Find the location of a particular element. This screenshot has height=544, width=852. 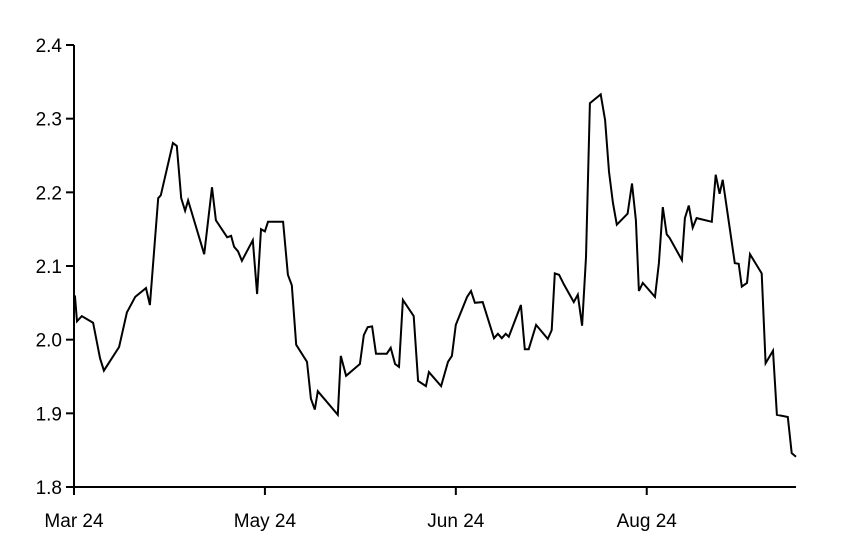

y-tick-label: 1.8 is located at coordinates (49, 488).